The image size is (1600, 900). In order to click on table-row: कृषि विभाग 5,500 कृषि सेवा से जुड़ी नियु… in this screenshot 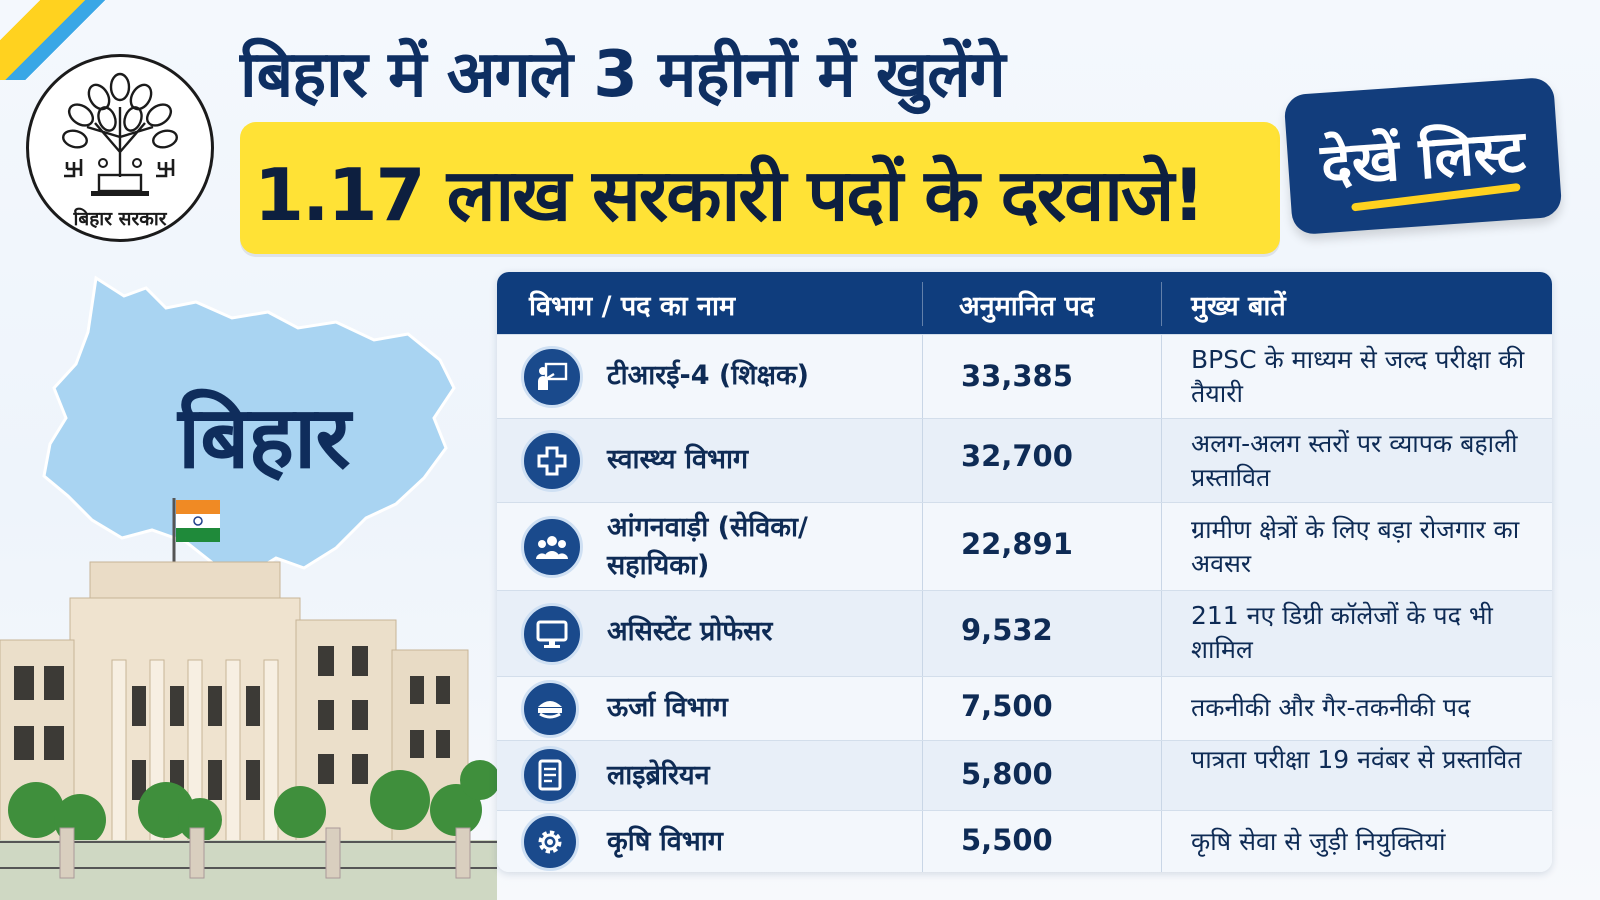, I will do `click(1024, 841)`.